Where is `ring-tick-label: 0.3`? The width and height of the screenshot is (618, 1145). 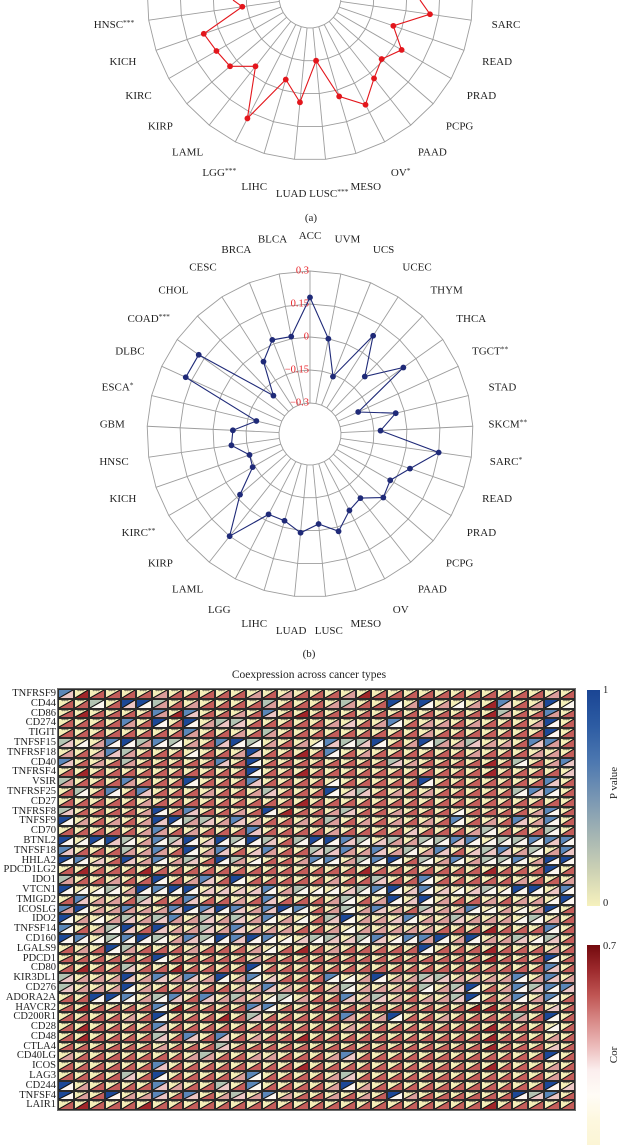 ring-tick-label: 0.3 is located at coordinates (302, 270).